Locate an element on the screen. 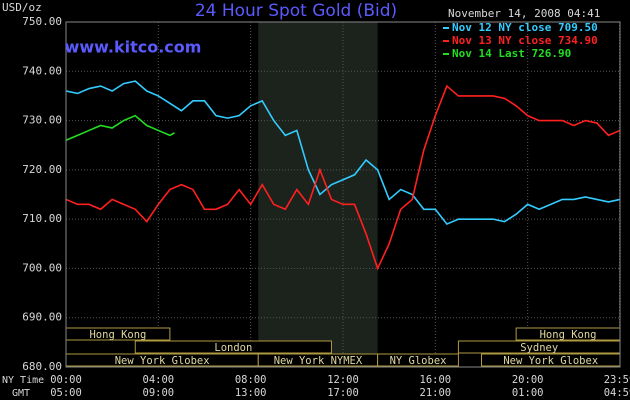 The width and height of the screenshot is (630, 400). annotation: www.kitco.com is located at coordinates (133, 47).